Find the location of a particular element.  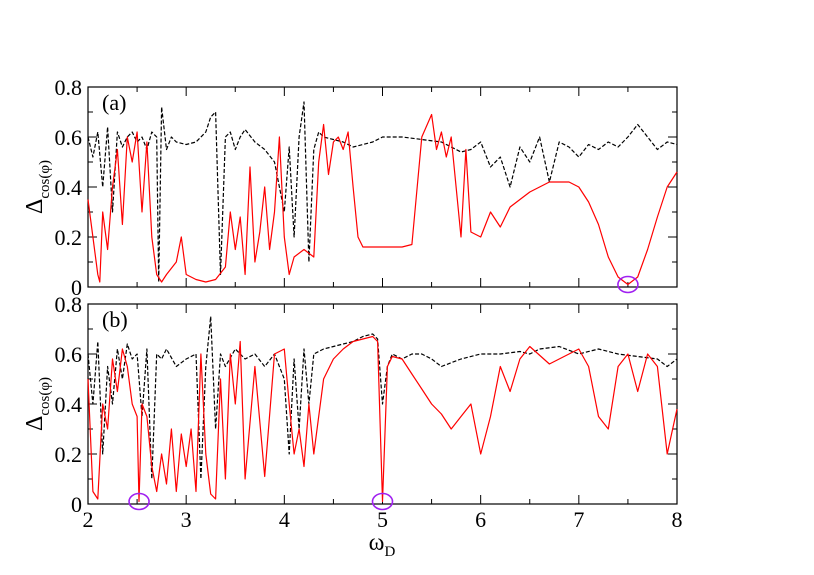

panel-b-ytick-label: 0.6 is located at coordinates (69, 354).